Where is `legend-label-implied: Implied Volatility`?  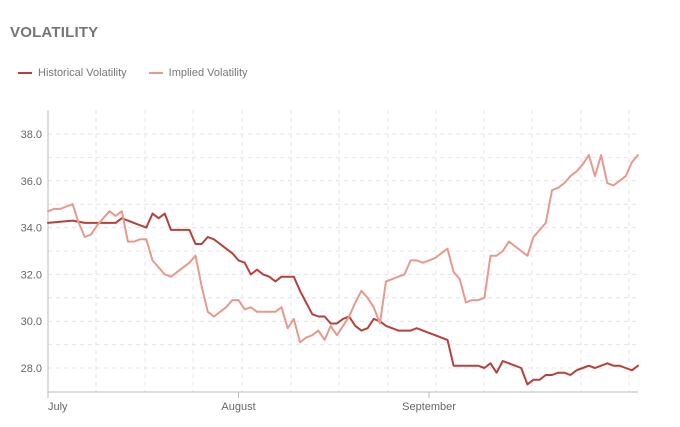
legend-label-implied: Implied Volatility is located at coordinates (208, 73).